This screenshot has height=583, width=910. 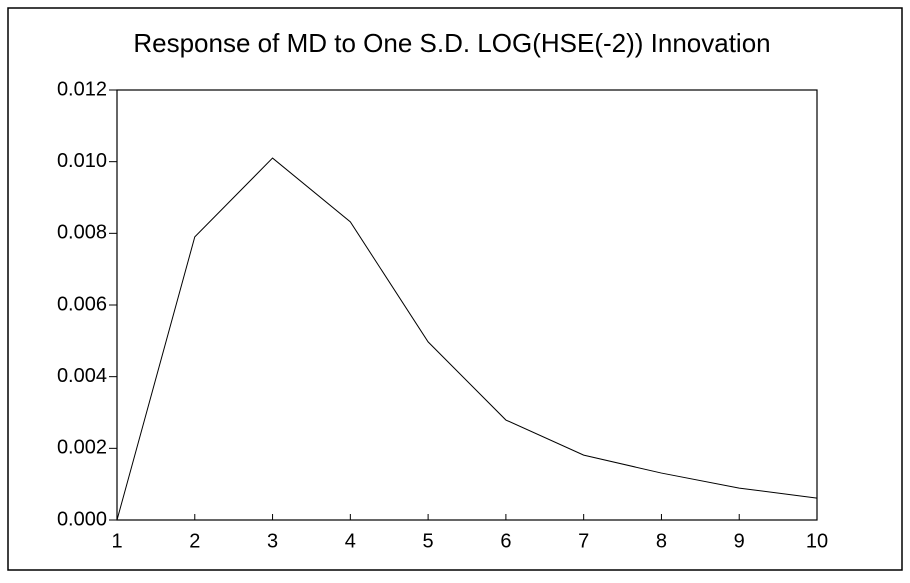 What do you see at coordinates (82, 376) in the screenshot?
I see `y-tick-label: 0.004` at bounding box center [82, 376].